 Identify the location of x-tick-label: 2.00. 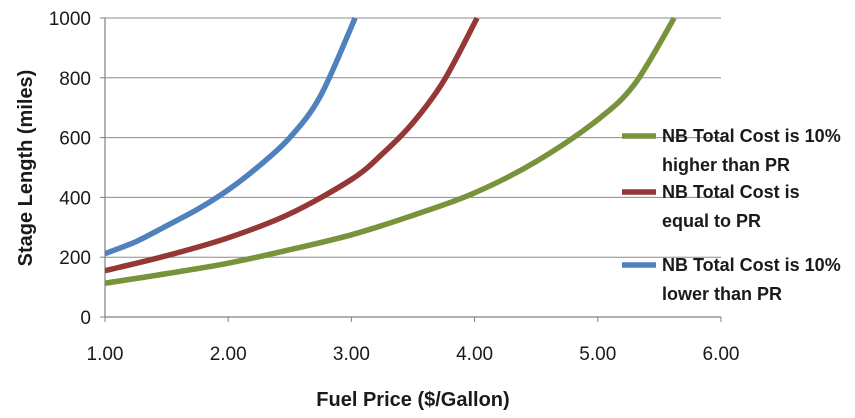
(228, 354).